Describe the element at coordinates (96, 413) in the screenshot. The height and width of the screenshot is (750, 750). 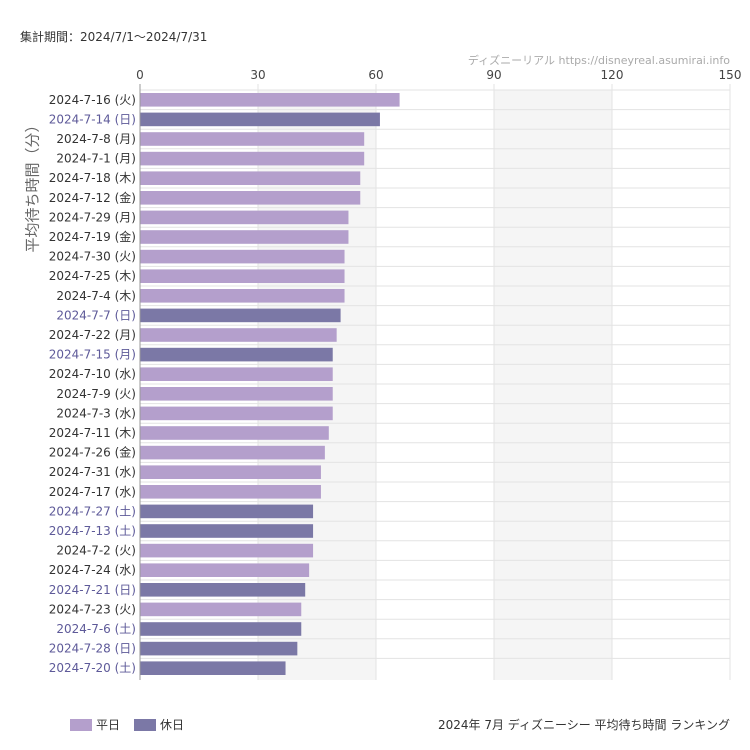
I see `category-label: 2024-7-3 (水)` at that location.